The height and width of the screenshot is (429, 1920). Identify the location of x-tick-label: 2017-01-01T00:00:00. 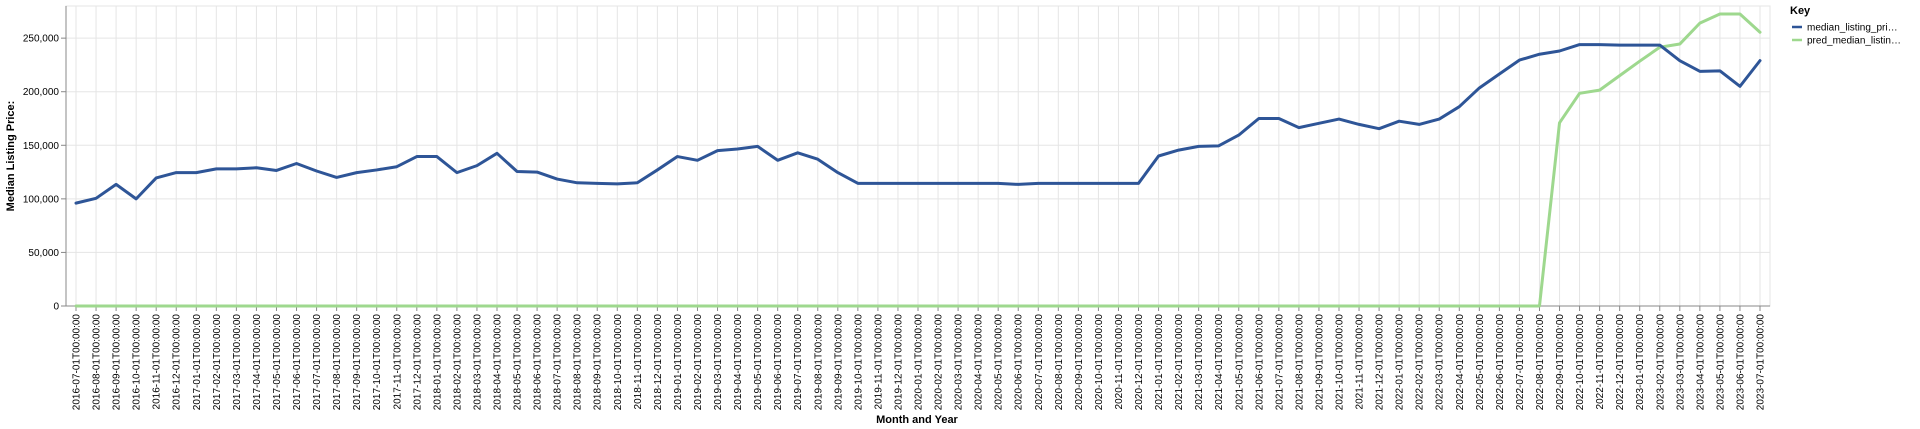
(197, 362).